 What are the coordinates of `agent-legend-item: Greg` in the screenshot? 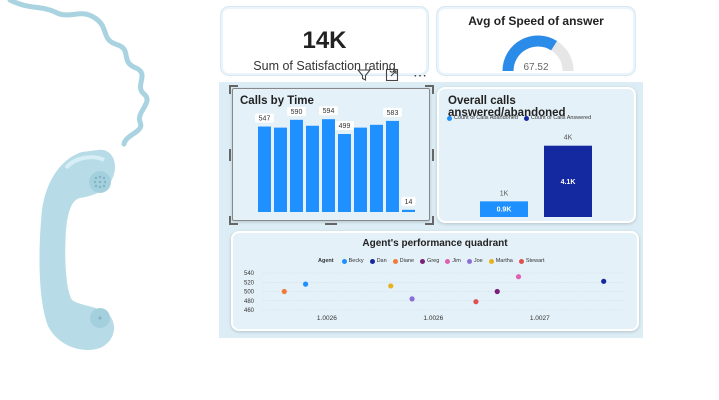 It's located at (429, 261).